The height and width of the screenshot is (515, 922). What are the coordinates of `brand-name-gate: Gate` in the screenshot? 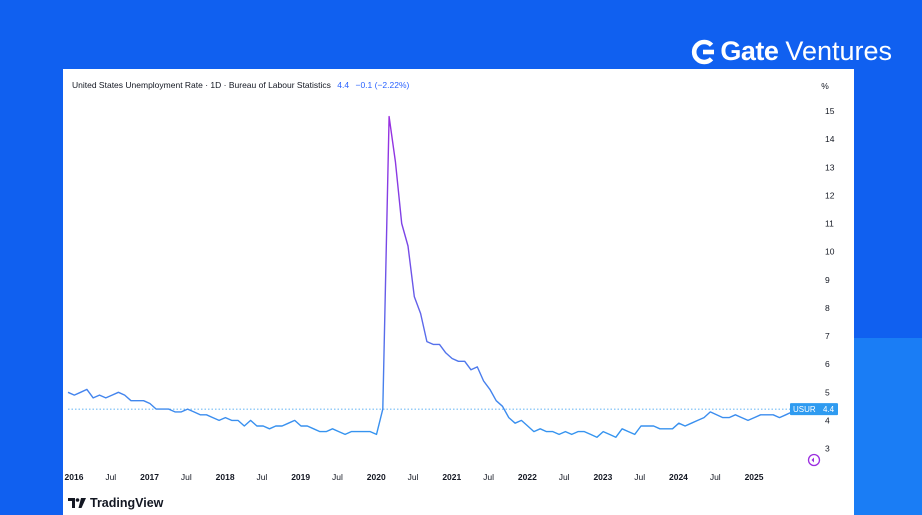 It's located at (749, 51).